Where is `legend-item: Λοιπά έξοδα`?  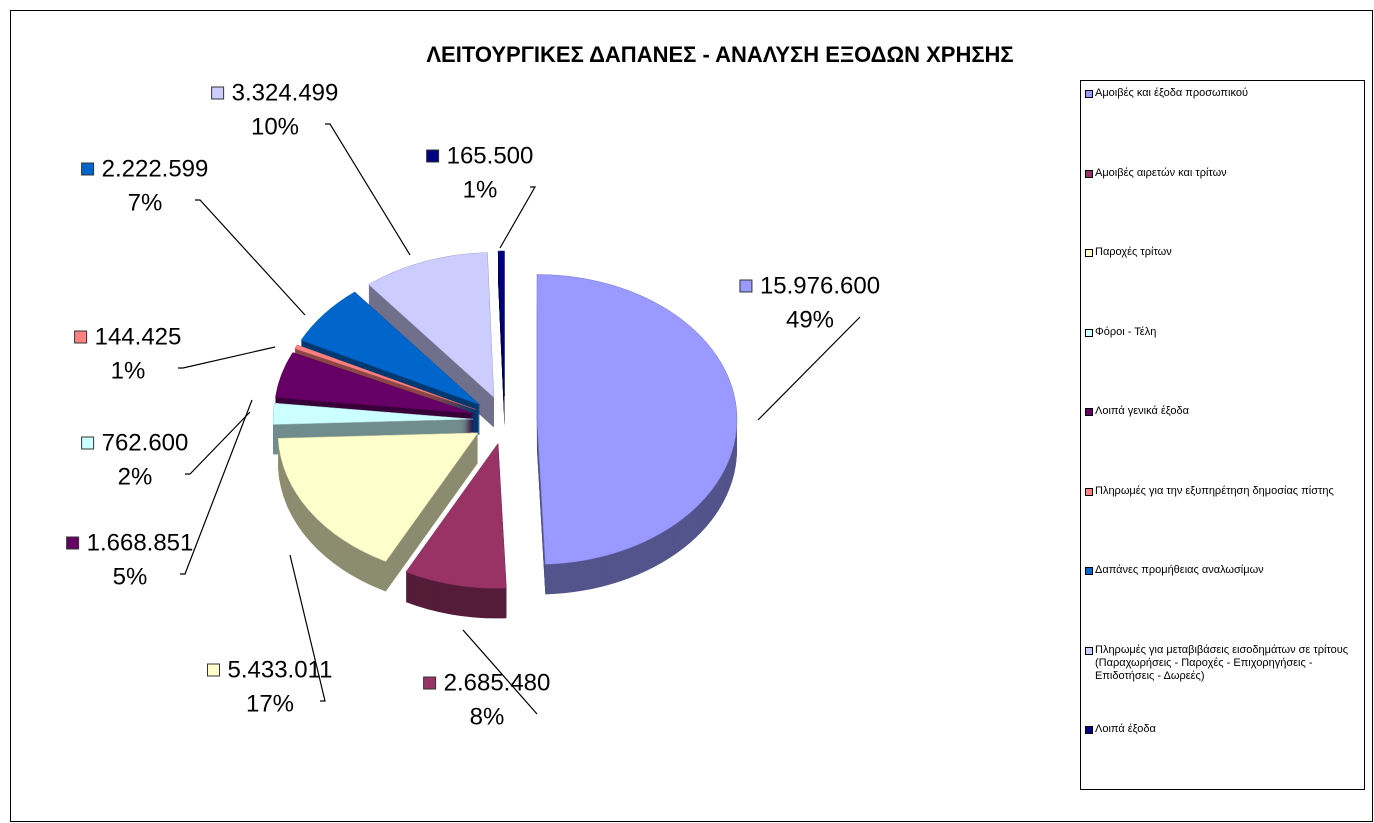 legend-item: Λοιπά έξοδα is located at coordinates (1222, 729).